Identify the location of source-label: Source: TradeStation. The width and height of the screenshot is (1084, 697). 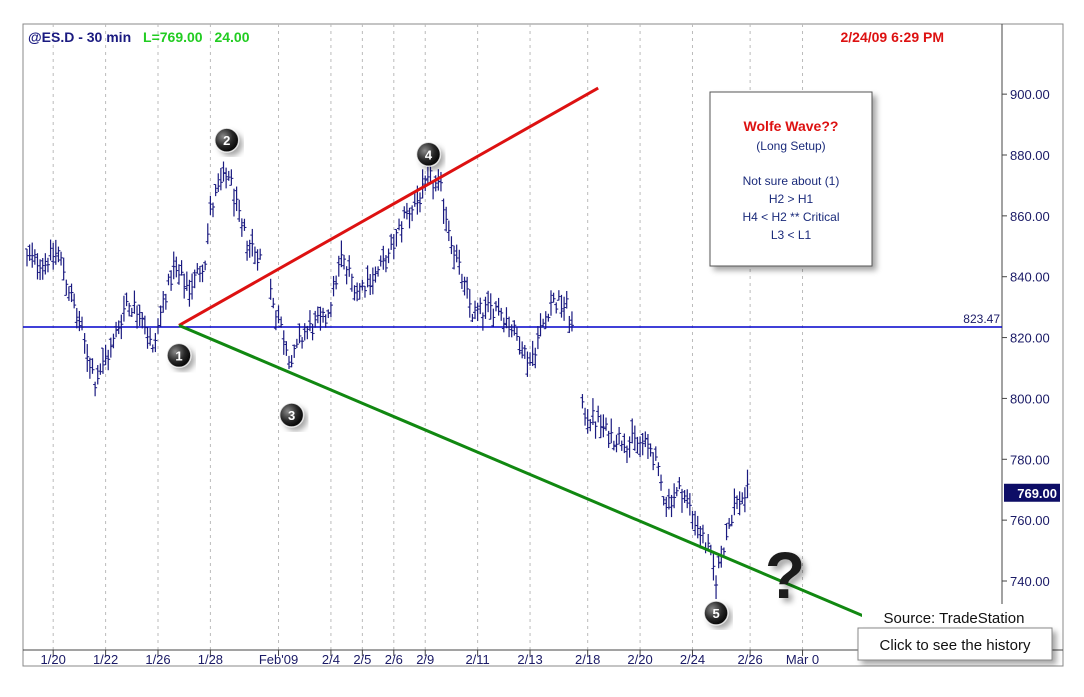
(954, 618).